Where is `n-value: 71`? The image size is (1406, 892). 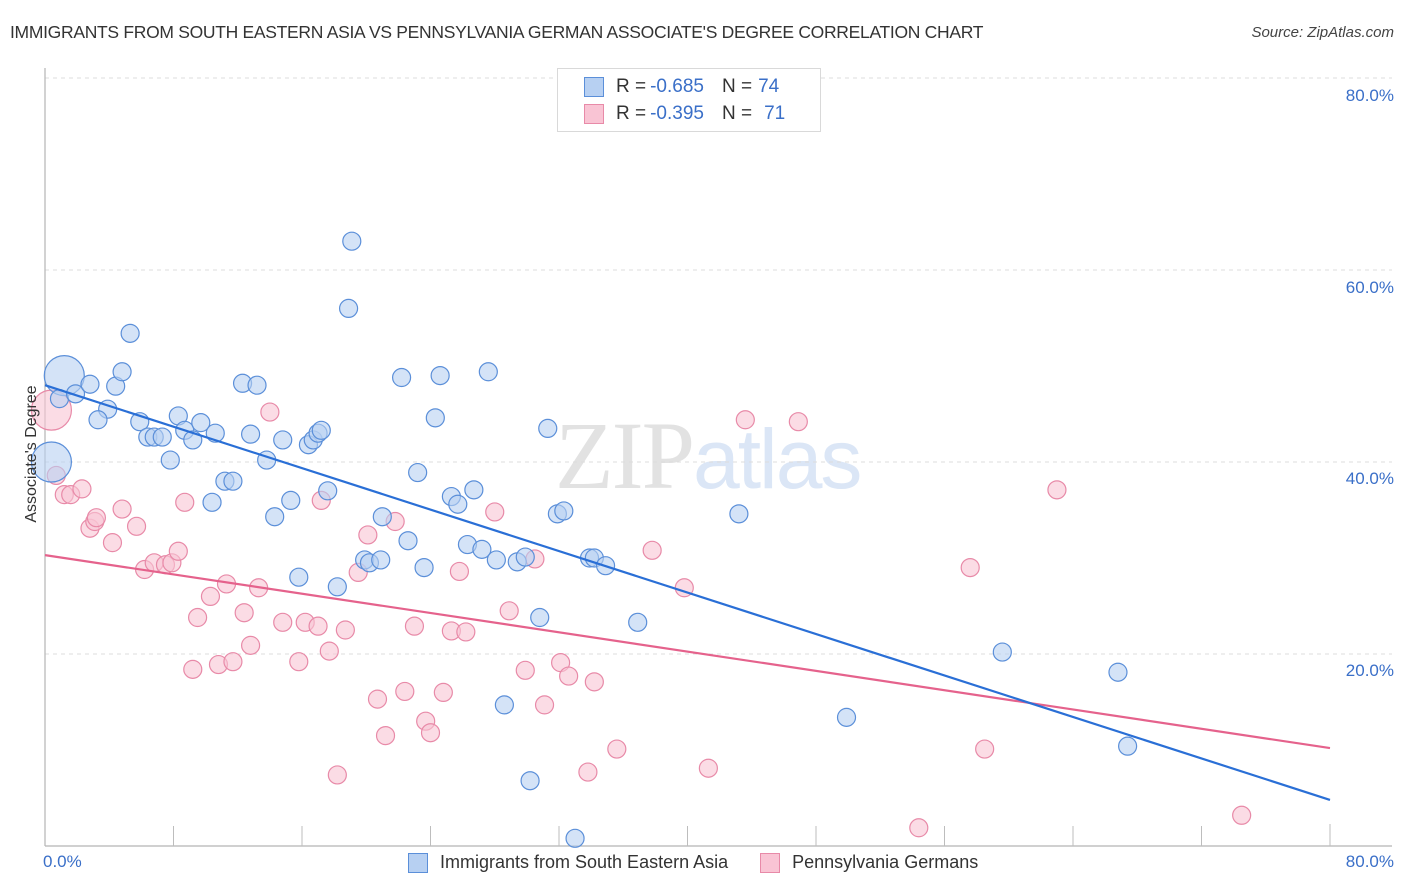 n-value: 71 is located at coordinates (775, 113).